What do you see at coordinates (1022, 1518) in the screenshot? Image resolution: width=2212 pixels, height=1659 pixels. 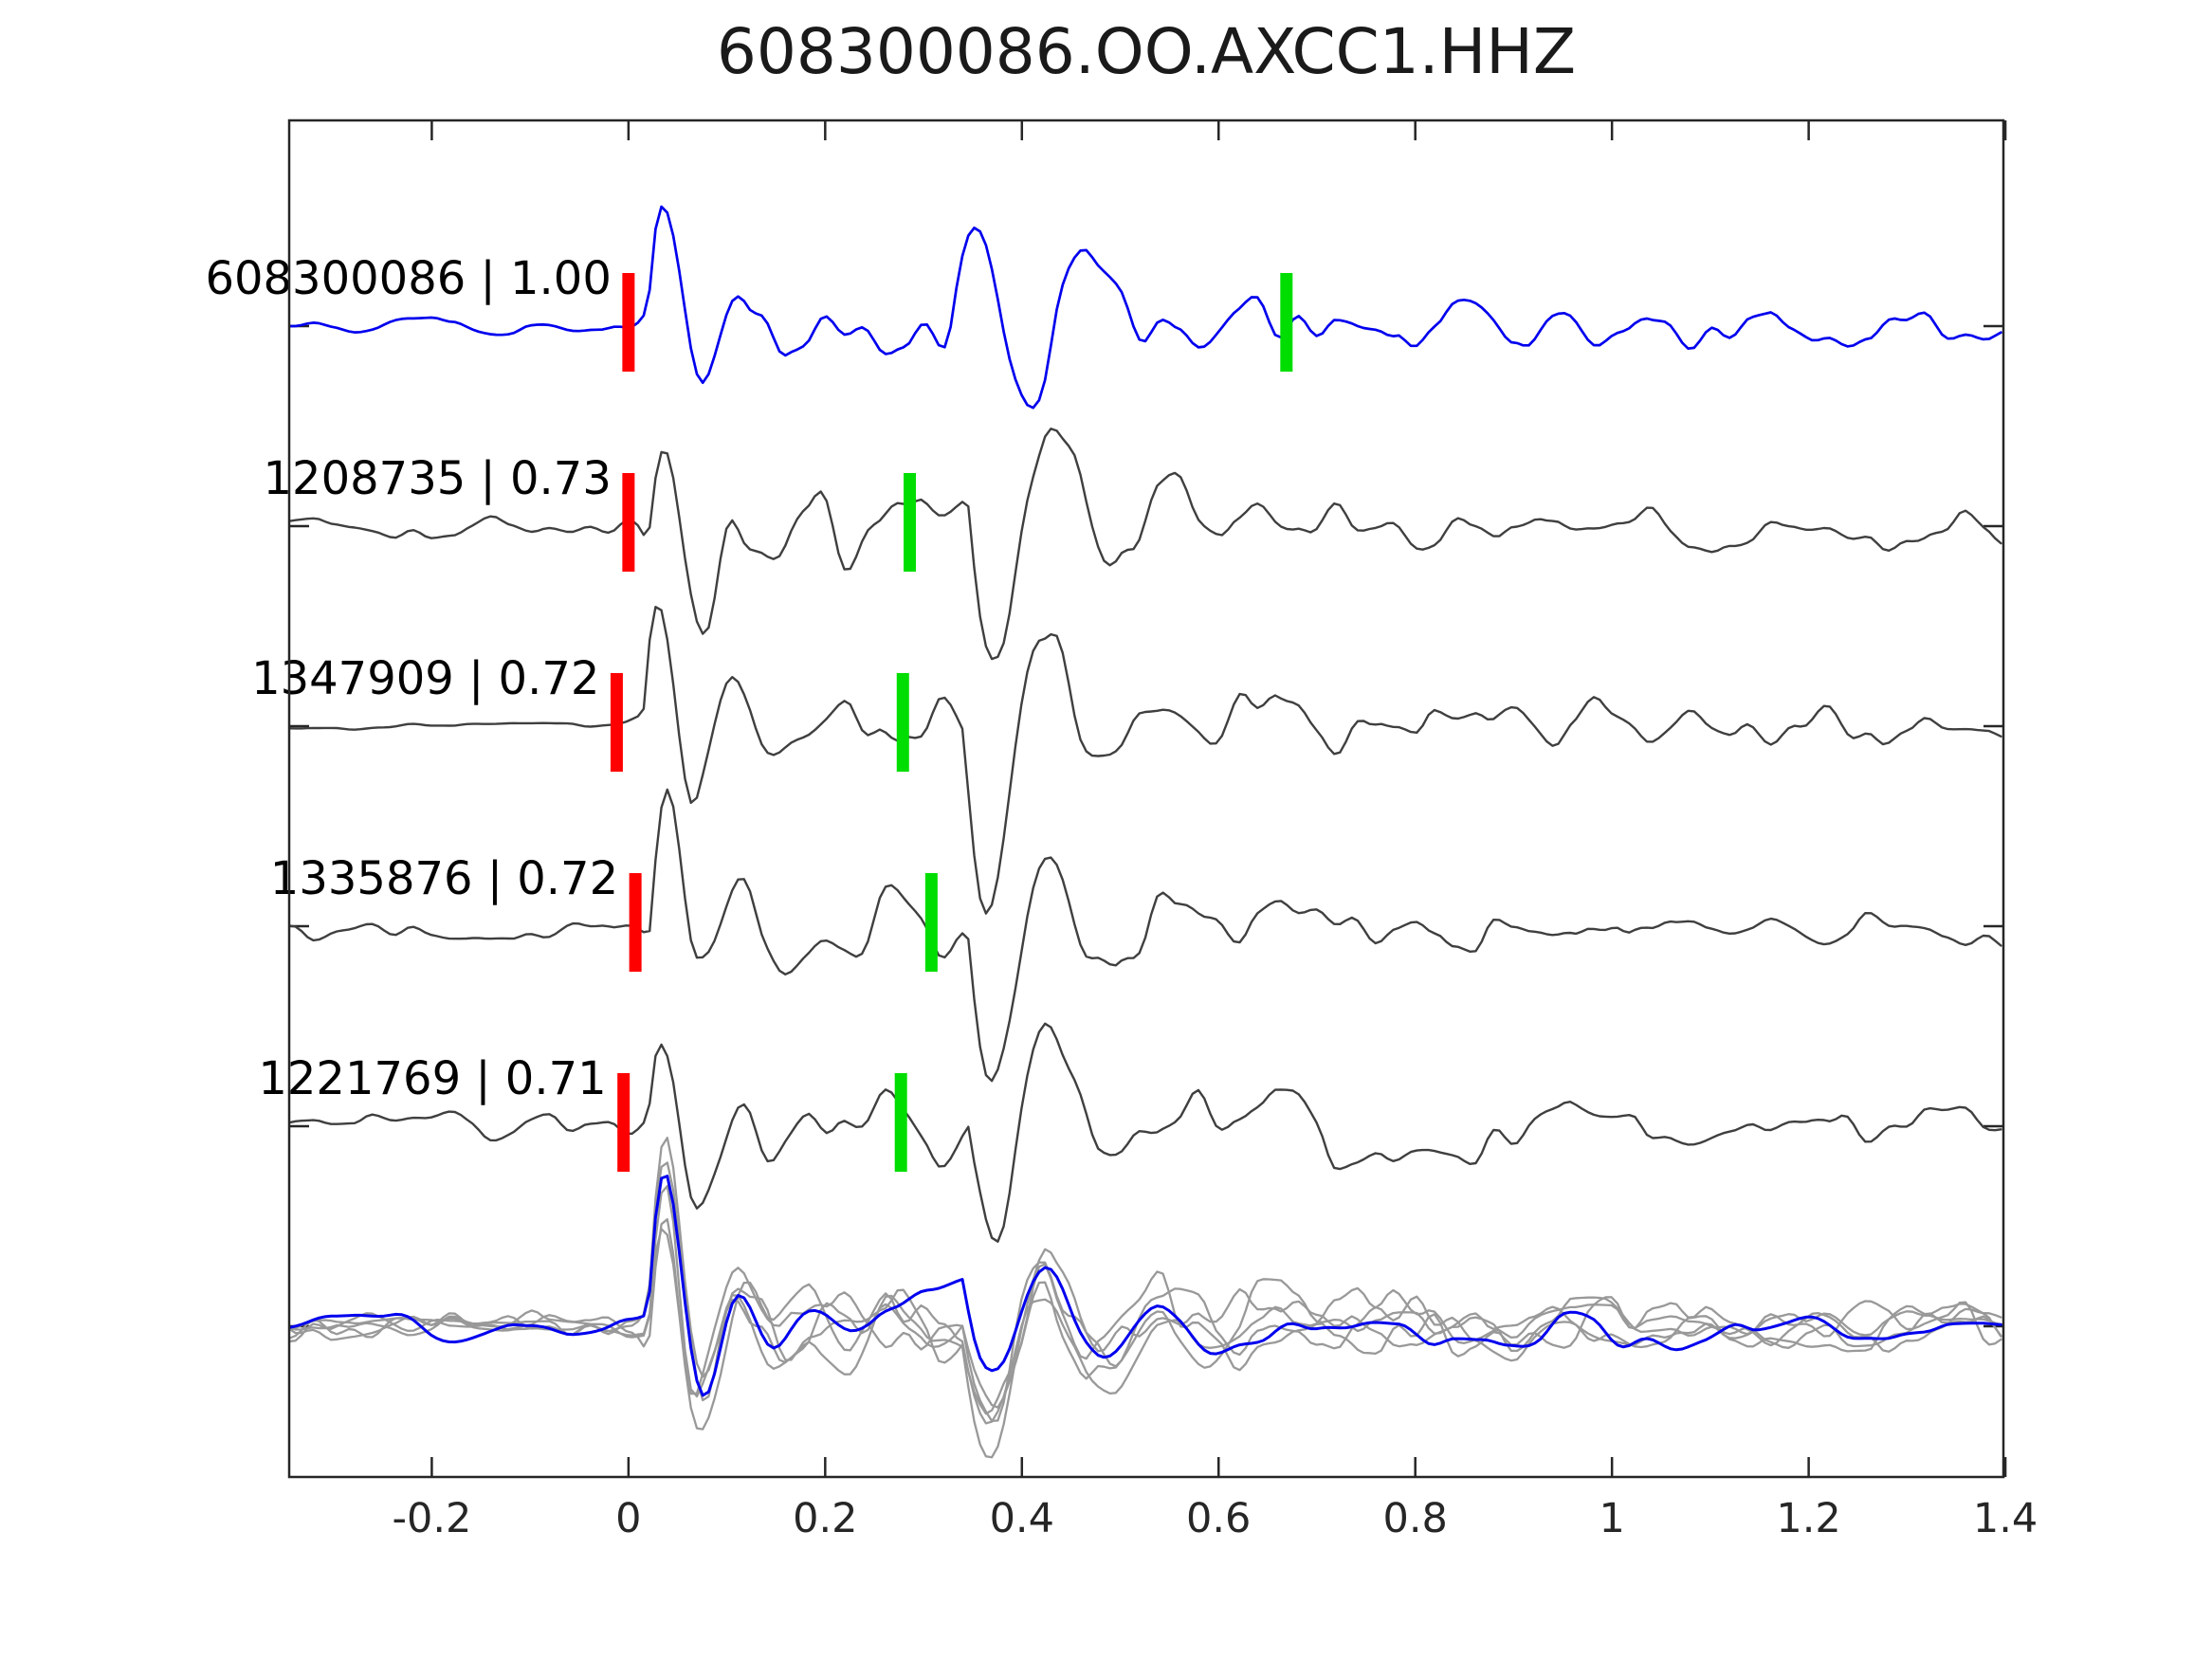 I see `x-tick-label: 0.4` at bounding box center [1022, 1518].